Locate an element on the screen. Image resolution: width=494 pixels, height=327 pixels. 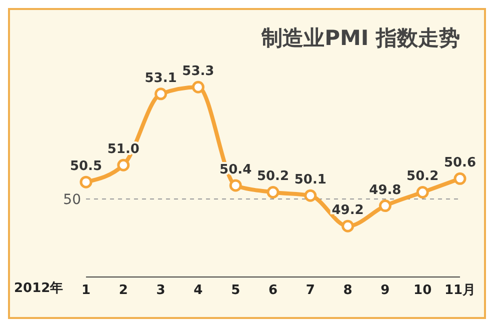
chart-title: 制造业PMI 指数走势 is located at coordinates (361, 38).